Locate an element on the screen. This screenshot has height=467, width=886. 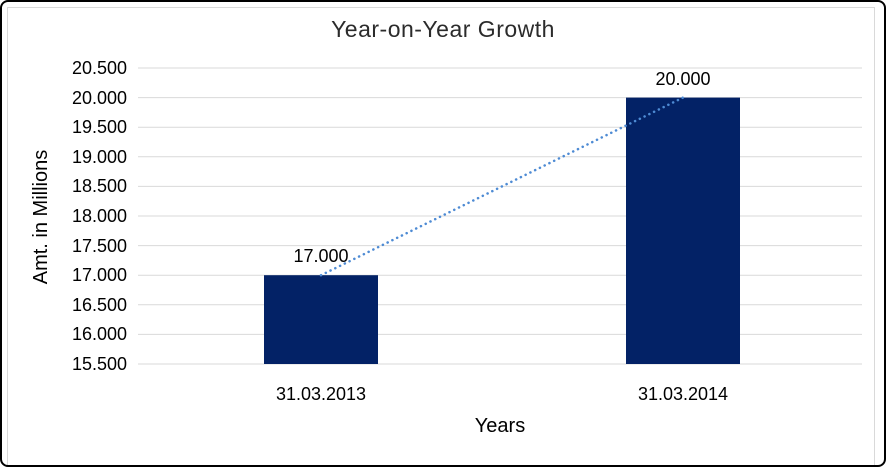
y-tick-label: 16.500 is located at coordinates (99, 304).